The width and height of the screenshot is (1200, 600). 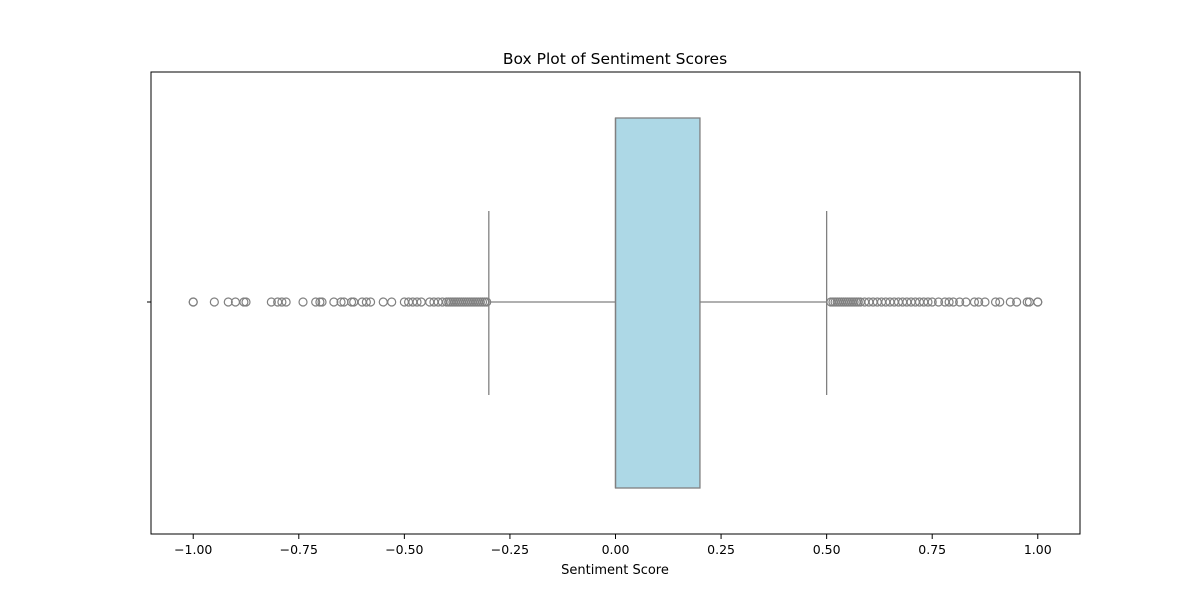 What do you see at coordinates (404, 549) in the screenshot?
I see `x-tick-label: −0.50` at bounding box center [404, 549].